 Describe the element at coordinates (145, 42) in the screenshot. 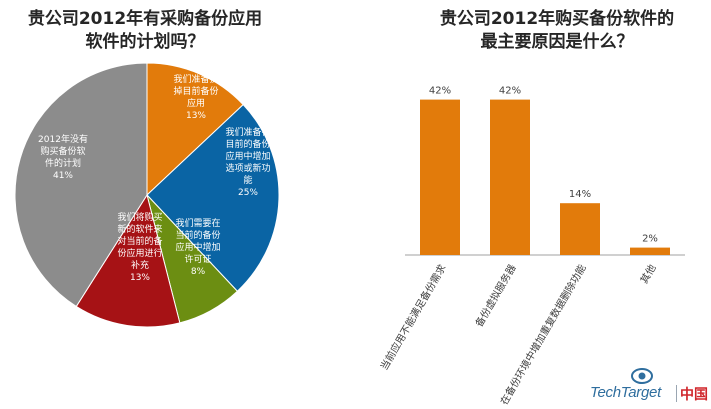

I see `pie-title-line-2: 软件的计划吗？` at that location.